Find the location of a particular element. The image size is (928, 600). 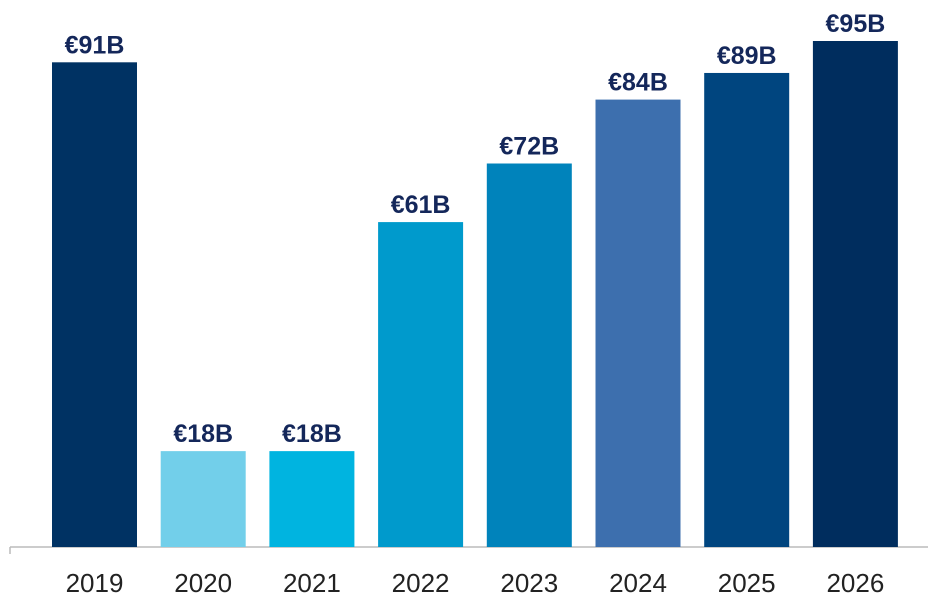

value-label: €61B is located at coordinates (421, 205).